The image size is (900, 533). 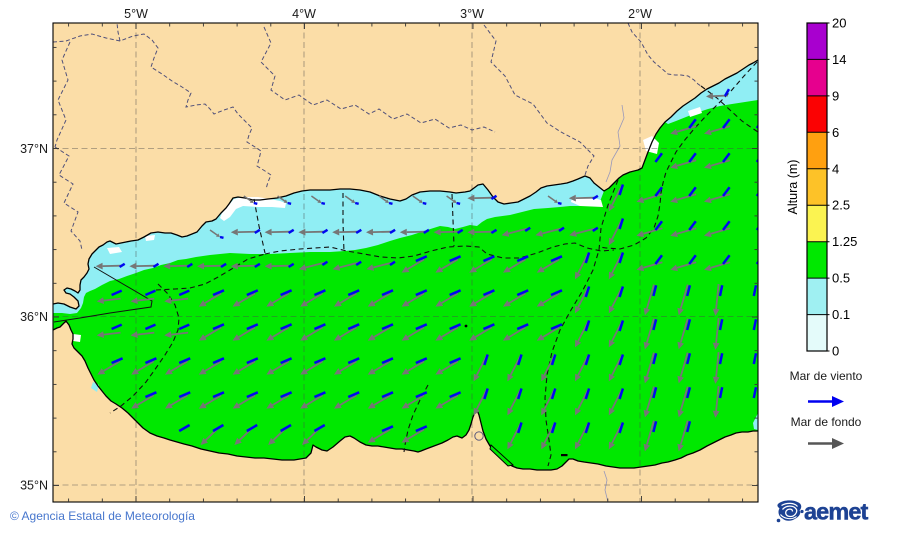 I want to click on svg-text: 0.5, so click(x=841, y=278).